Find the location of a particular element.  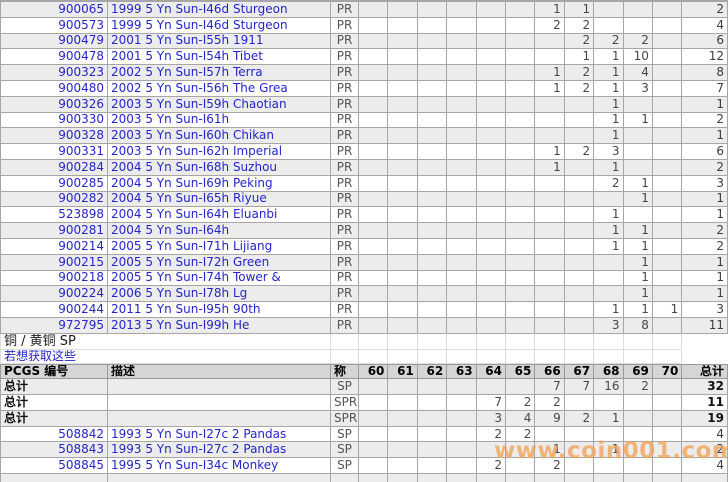

grade-count-cell: 10 is located at coordinates (637, 57).